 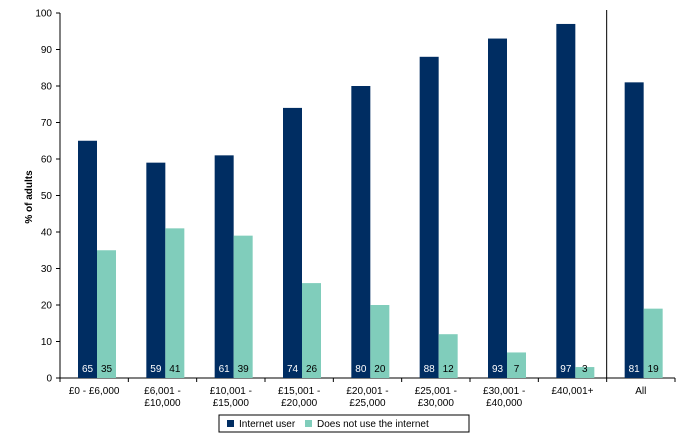 What do you see at coordinates (504, 397) in the screenshot?
I see `x-category-label: £30,001 -£40,000` at bounding box center [504, 397].